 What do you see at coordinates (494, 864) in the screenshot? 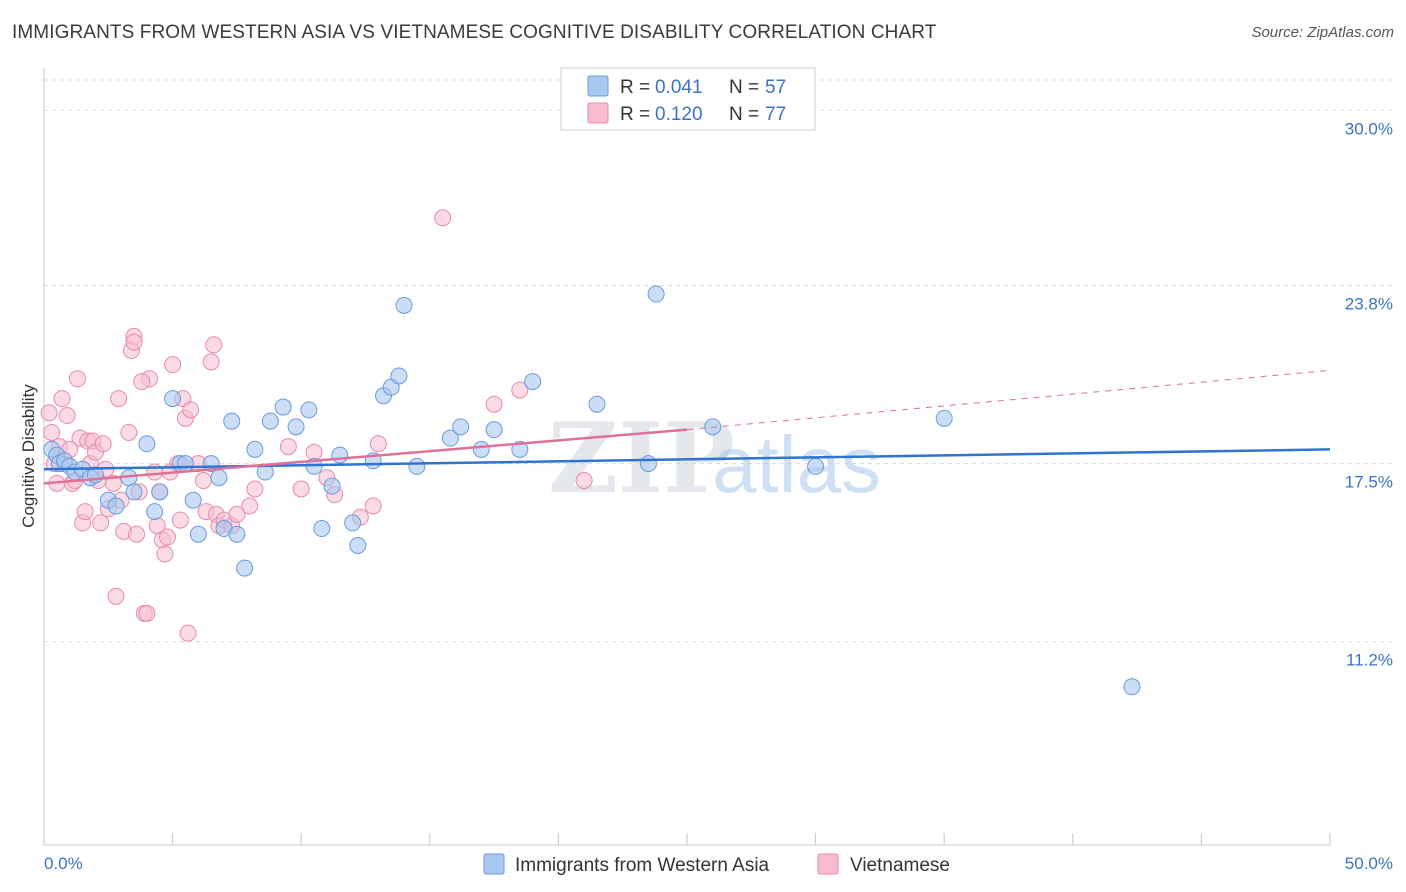
I see `bottom-legend-swatch-western-asia` at bounding box center [494, 864].